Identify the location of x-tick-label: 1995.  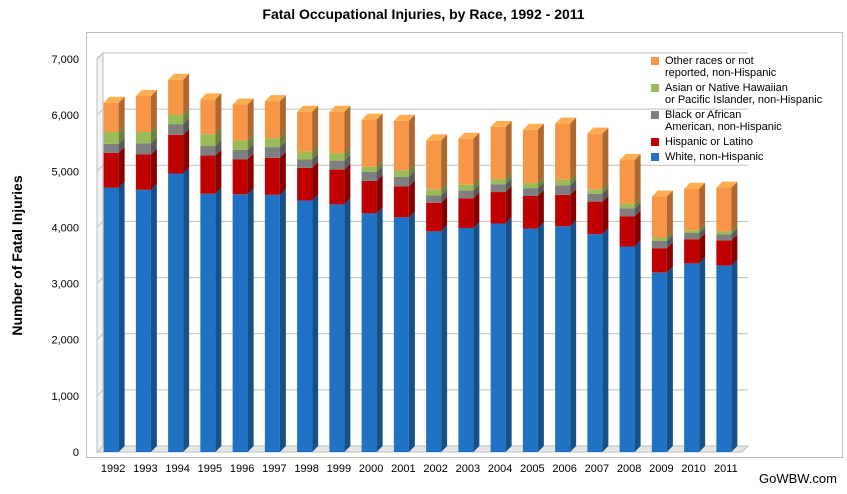
(210, 469).